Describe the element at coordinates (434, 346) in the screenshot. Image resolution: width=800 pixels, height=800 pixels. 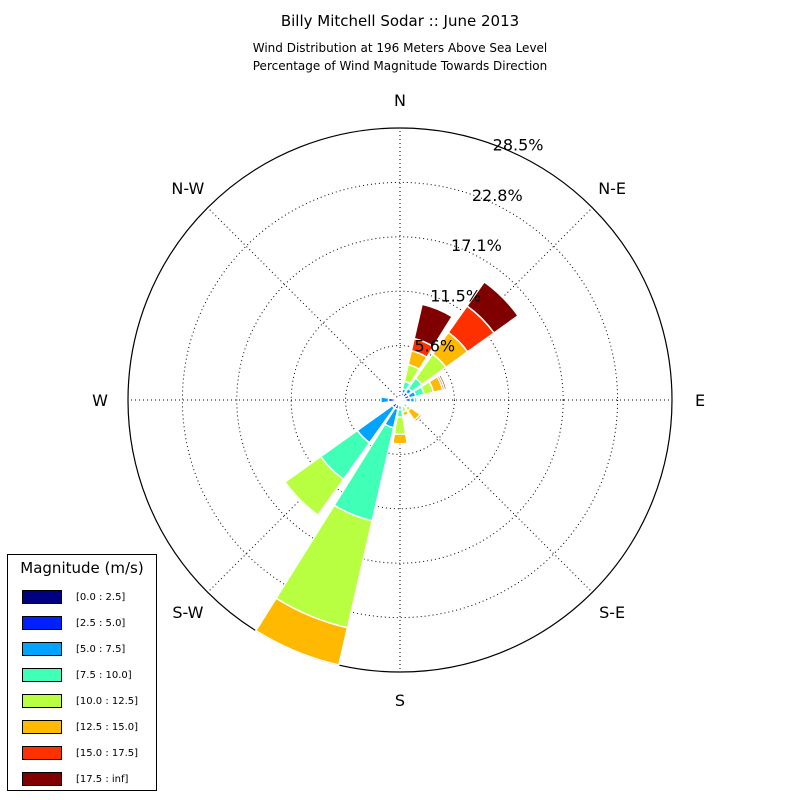
I see `radial-tick-label: 5.6%` at that location.